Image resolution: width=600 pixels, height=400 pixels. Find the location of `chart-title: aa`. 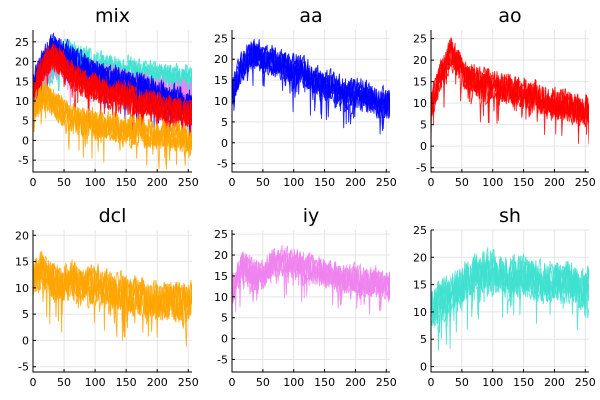

chart-title: aa is located at coordinates (310, 16).